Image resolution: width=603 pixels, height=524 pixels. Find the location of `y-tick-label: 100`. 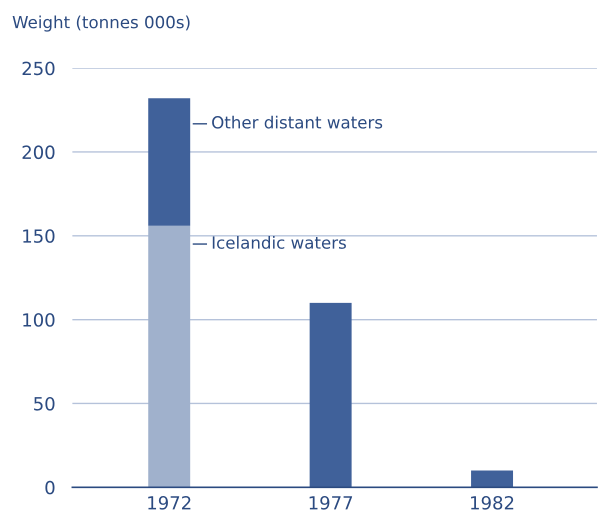

y-tick-label: 100 is located at coordinates (38, 320).